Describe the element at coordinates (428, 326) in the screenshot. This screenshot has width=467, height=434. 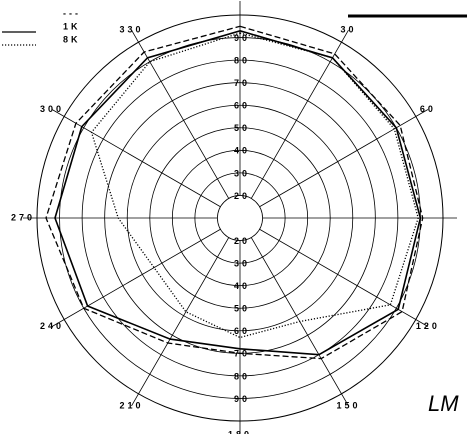
I see `theta-tick-label: 120` at that location.